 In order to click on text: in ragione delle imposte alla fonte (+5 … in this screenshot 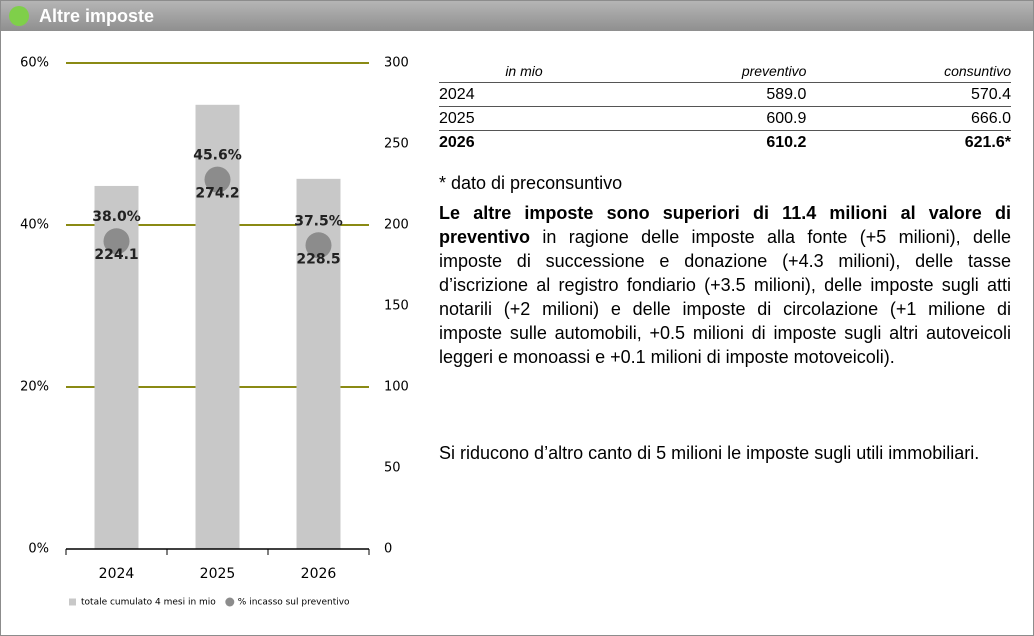, I will do `click(725, 297)`.